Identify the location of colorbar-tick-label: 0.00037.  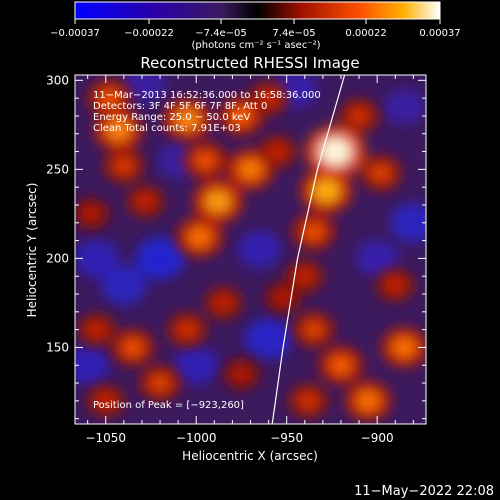
(439, 33).